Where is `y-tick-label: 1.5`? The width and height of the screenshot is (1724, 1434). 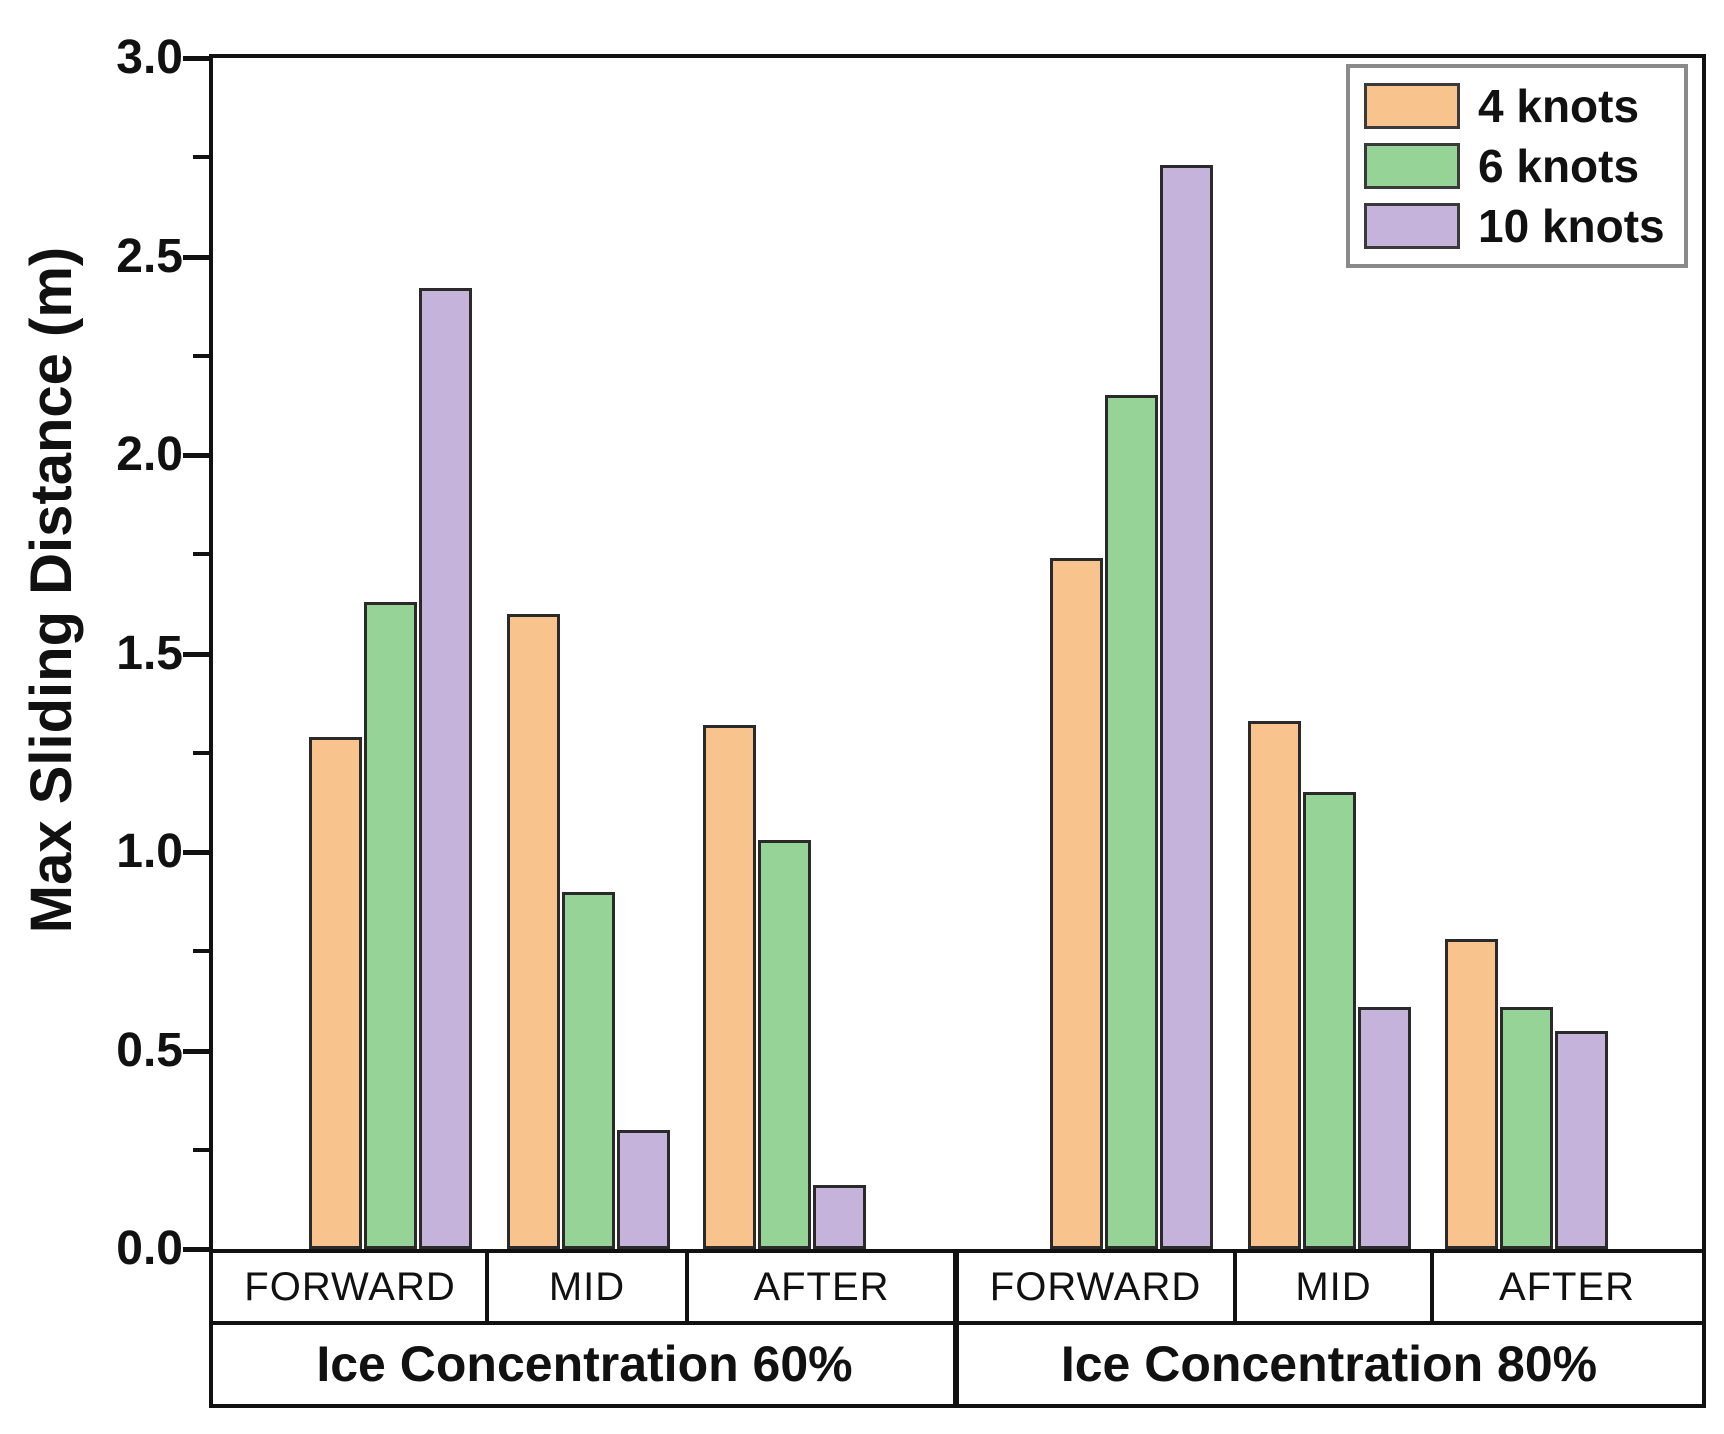
y-tick-label: 1.5 is located at coordinates (149, 653).